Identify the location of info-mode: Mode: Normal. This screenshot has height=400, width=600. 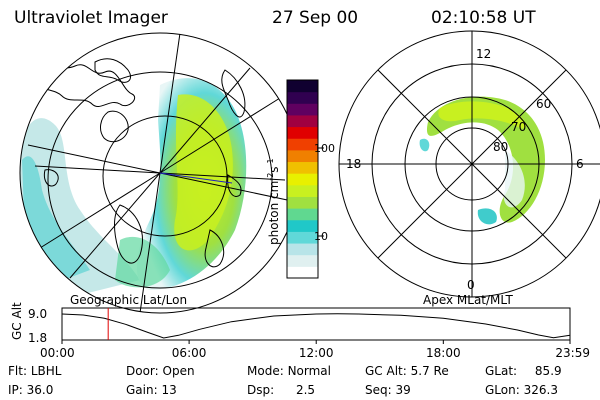
(289, 371).